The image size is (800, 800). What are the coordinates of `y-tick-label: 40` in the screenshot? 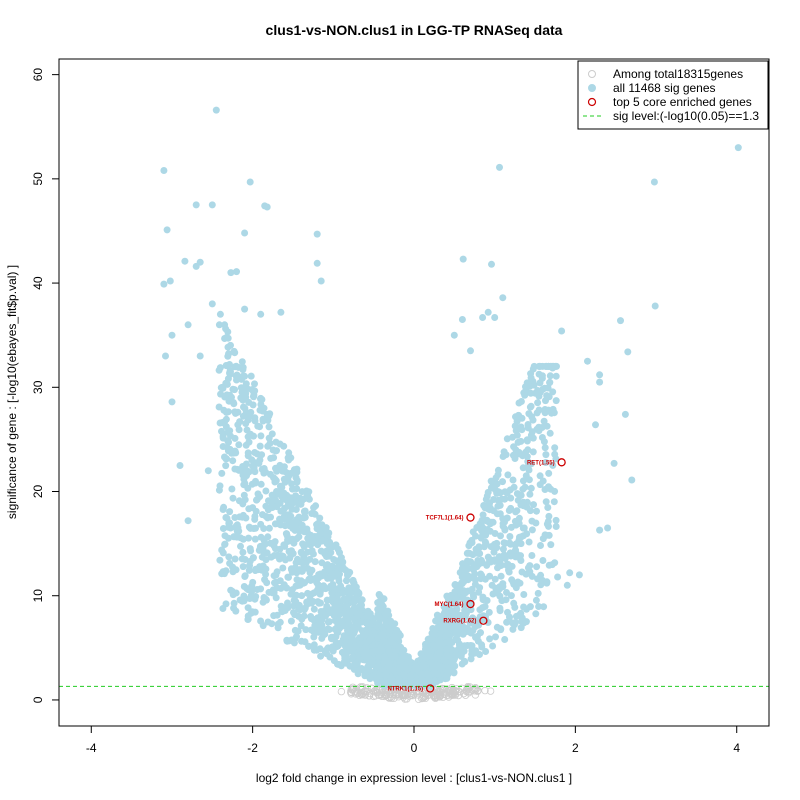 It's located at (38, 283).